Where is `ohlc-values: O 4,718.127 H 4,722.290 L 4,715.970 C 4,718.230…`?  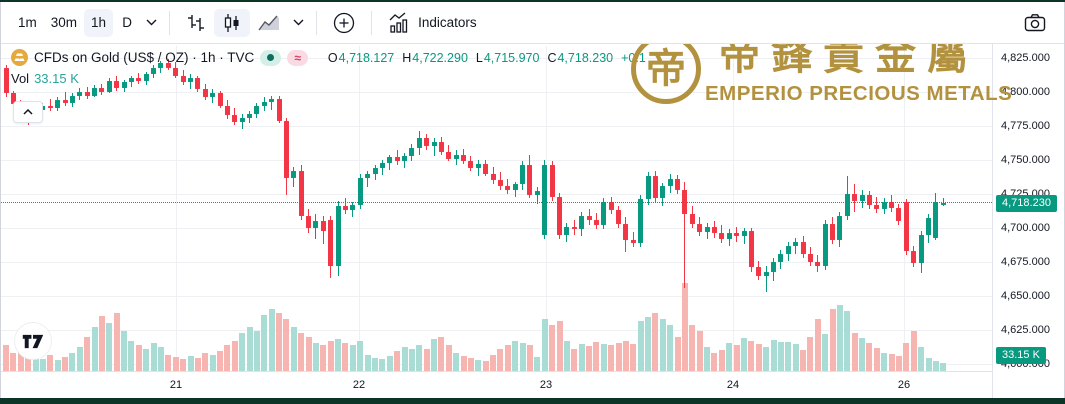 ohlc-values: O 4,718.127 H 4,722.290 L 4,715.970 C 4,718.230… is located at coordinates (483, 58).